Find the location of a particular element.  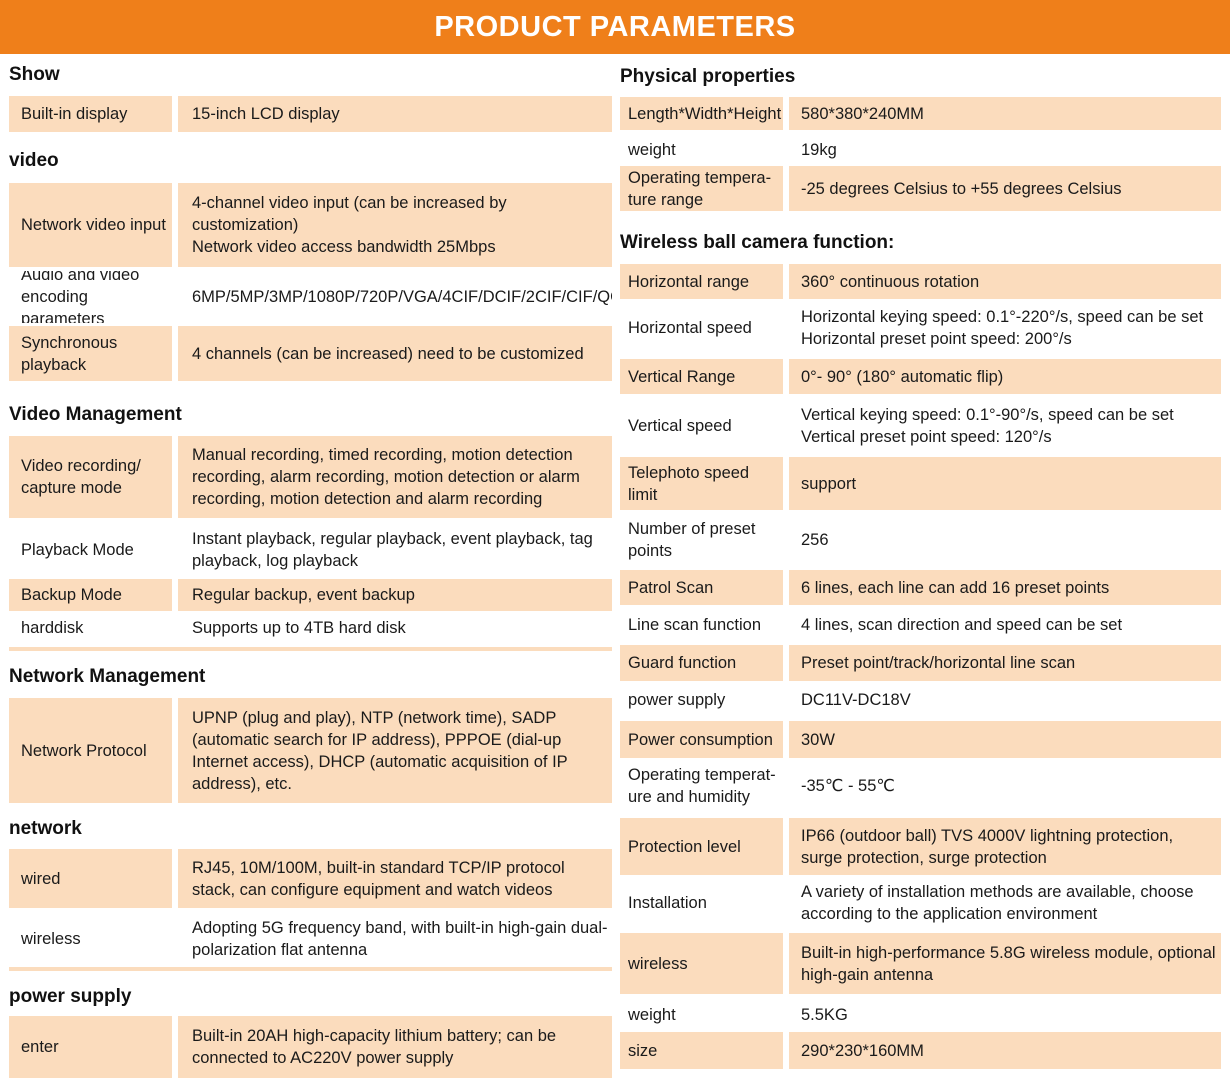

param-label: Network Protocol is located at coordinates (90, 750).